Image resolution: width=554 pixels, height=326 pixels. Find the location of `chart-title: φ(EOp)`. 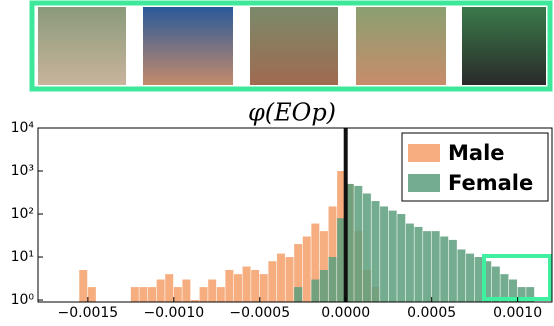

chart-title: φ(EOp) is located at coordinates (292, 113).